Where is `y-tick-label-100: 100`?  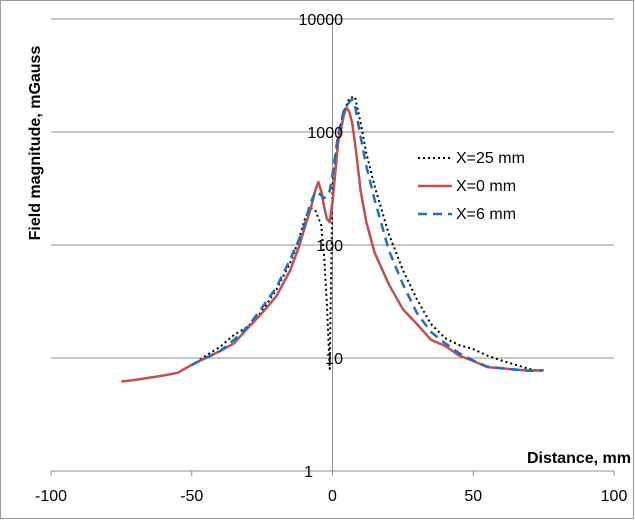 y-tick-label-100: 100 is located at coordinates (329, 246).